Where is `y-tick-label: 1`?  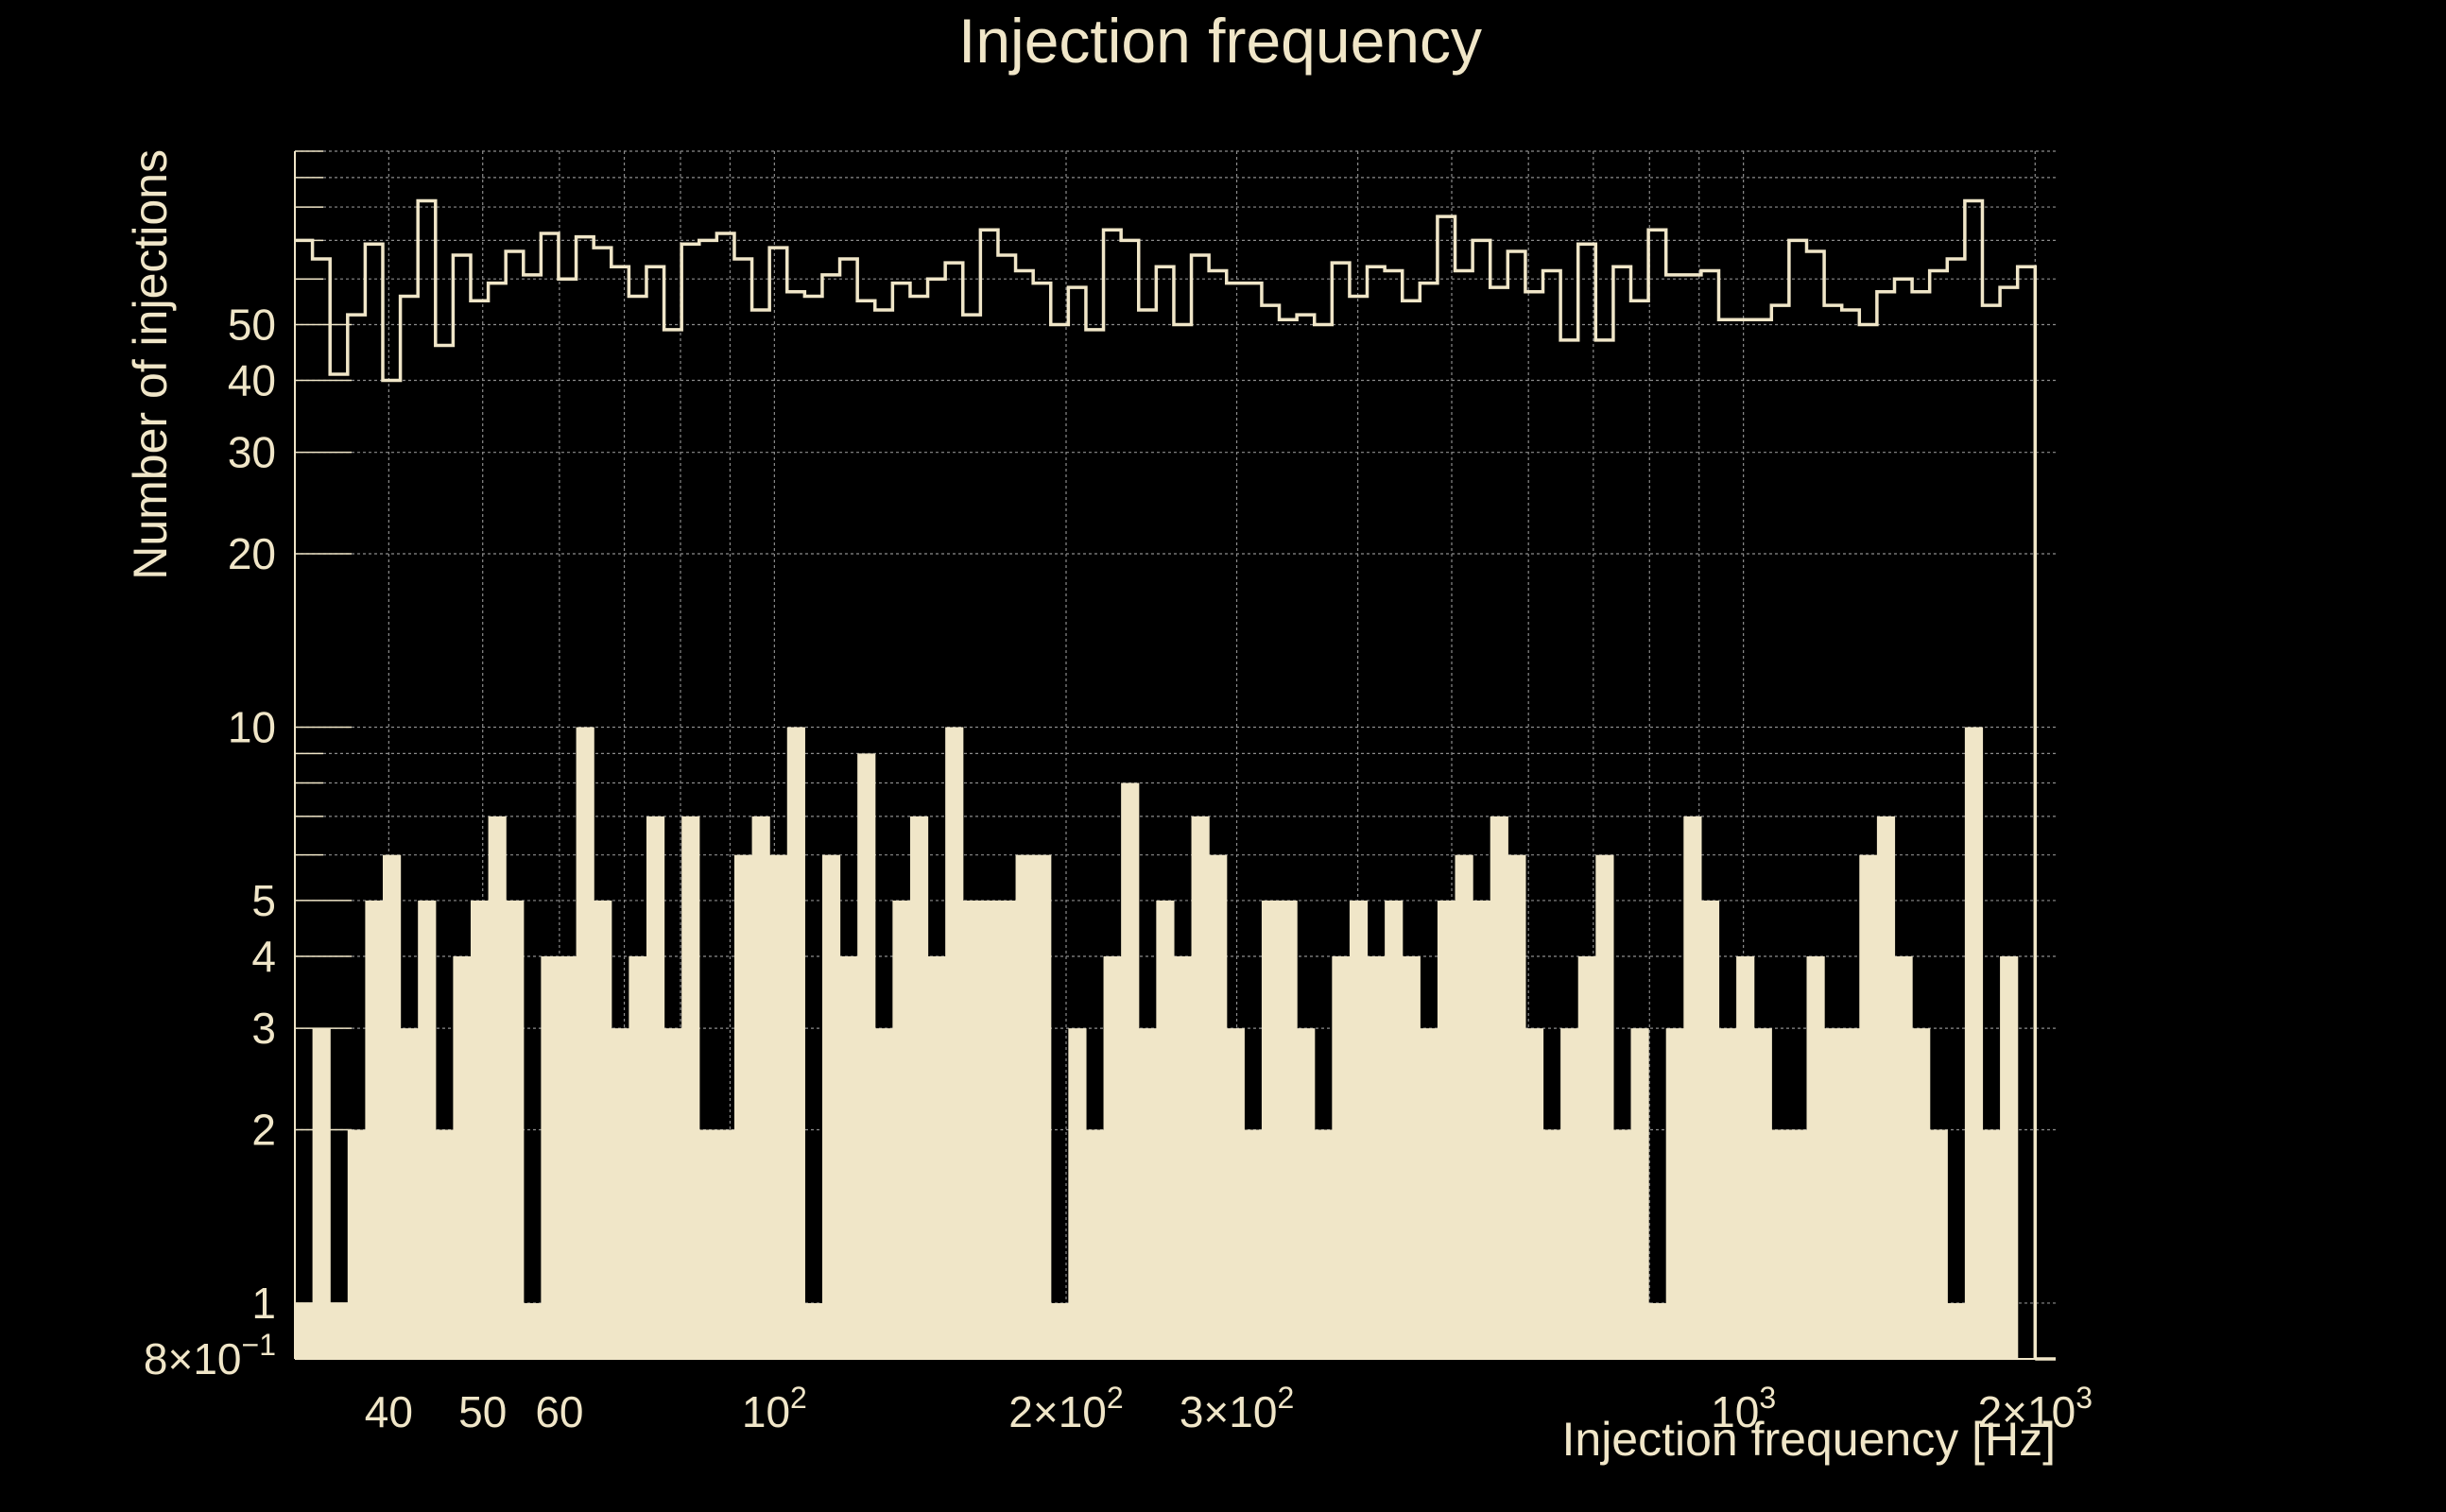 y-tick-label: 1 is located at coordinates (263, 1303).